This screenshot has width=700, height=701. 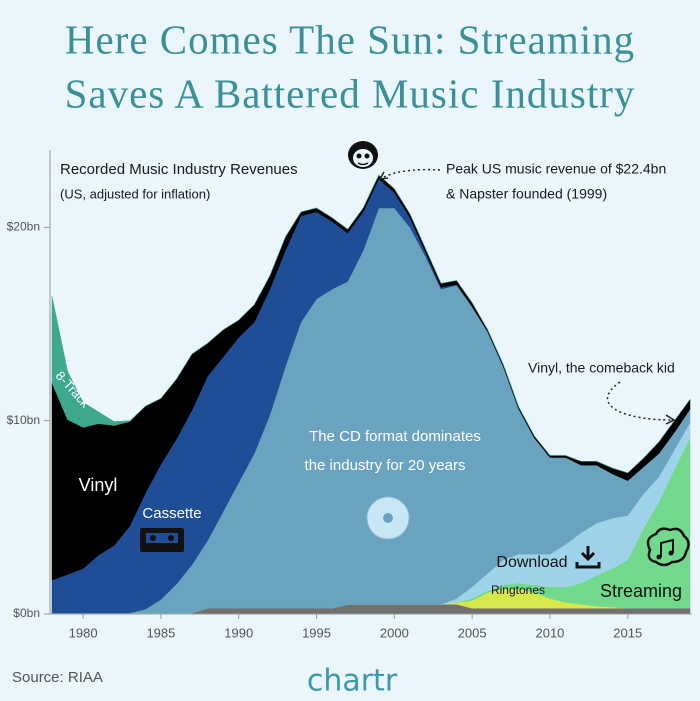 I want to click on series-label: Vinyl, so click(x=98, y=485).